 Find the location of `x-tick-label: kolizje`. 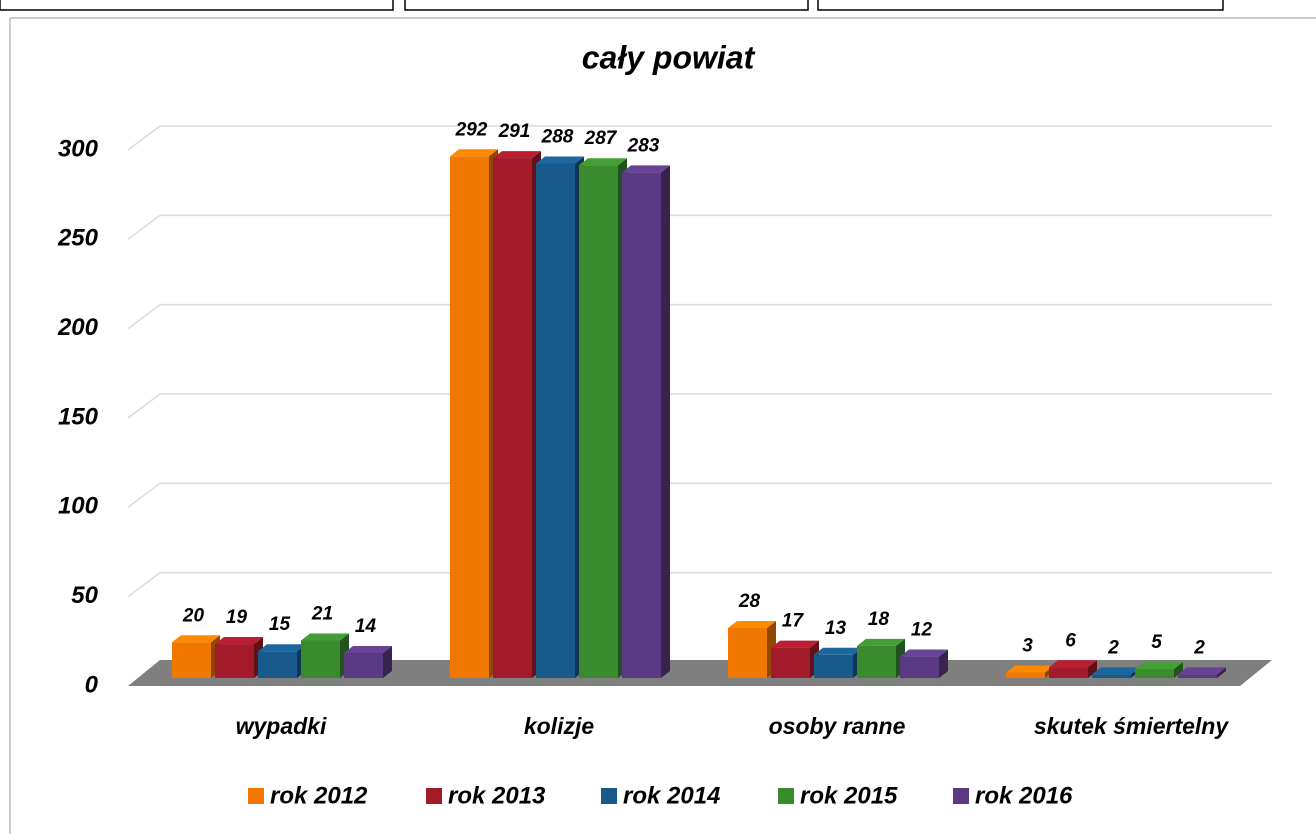

x-tick-label: kolizje is located at coordinates (559, 726).